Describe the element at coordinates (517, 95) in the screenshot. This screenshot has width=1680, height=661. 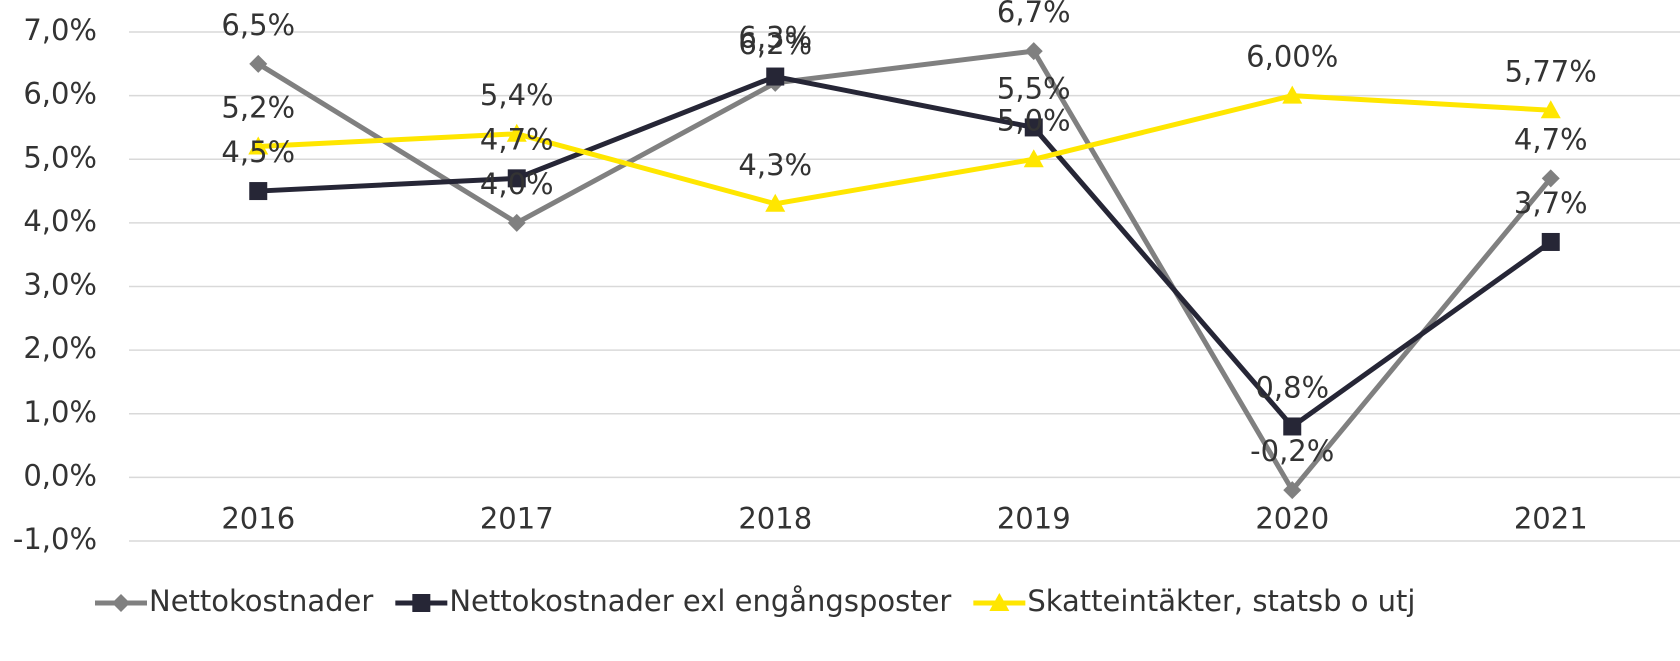
I see `data-label: 5,4%` at that location.